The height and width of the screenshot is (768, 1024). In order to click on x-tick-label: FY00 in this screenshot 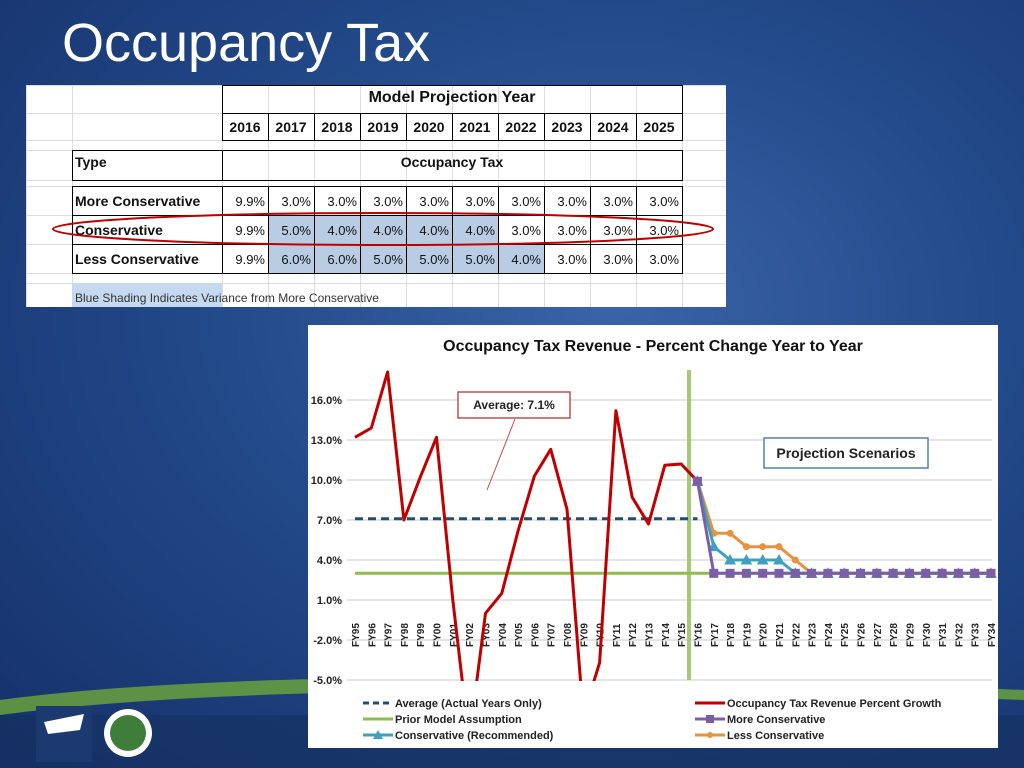, I will do `click(438, 635)`.